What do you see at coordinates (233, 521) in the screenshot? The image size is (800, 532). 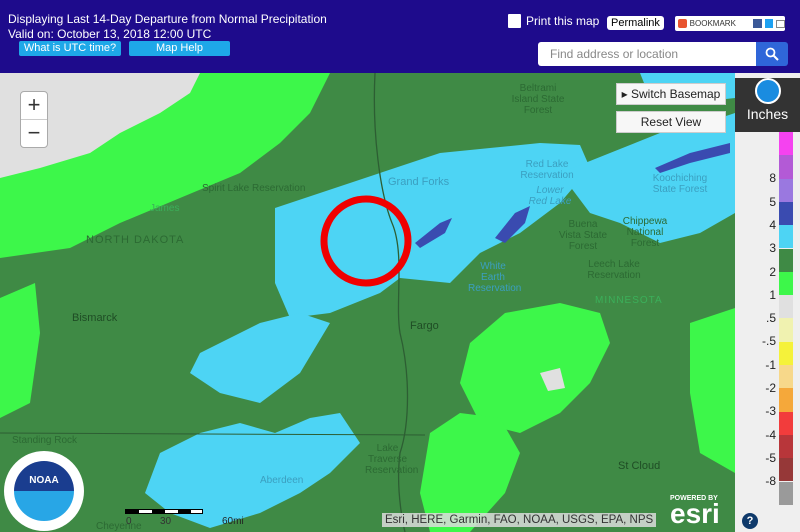 I see `scale-label: 60mi` at bounding box center [233, 521].